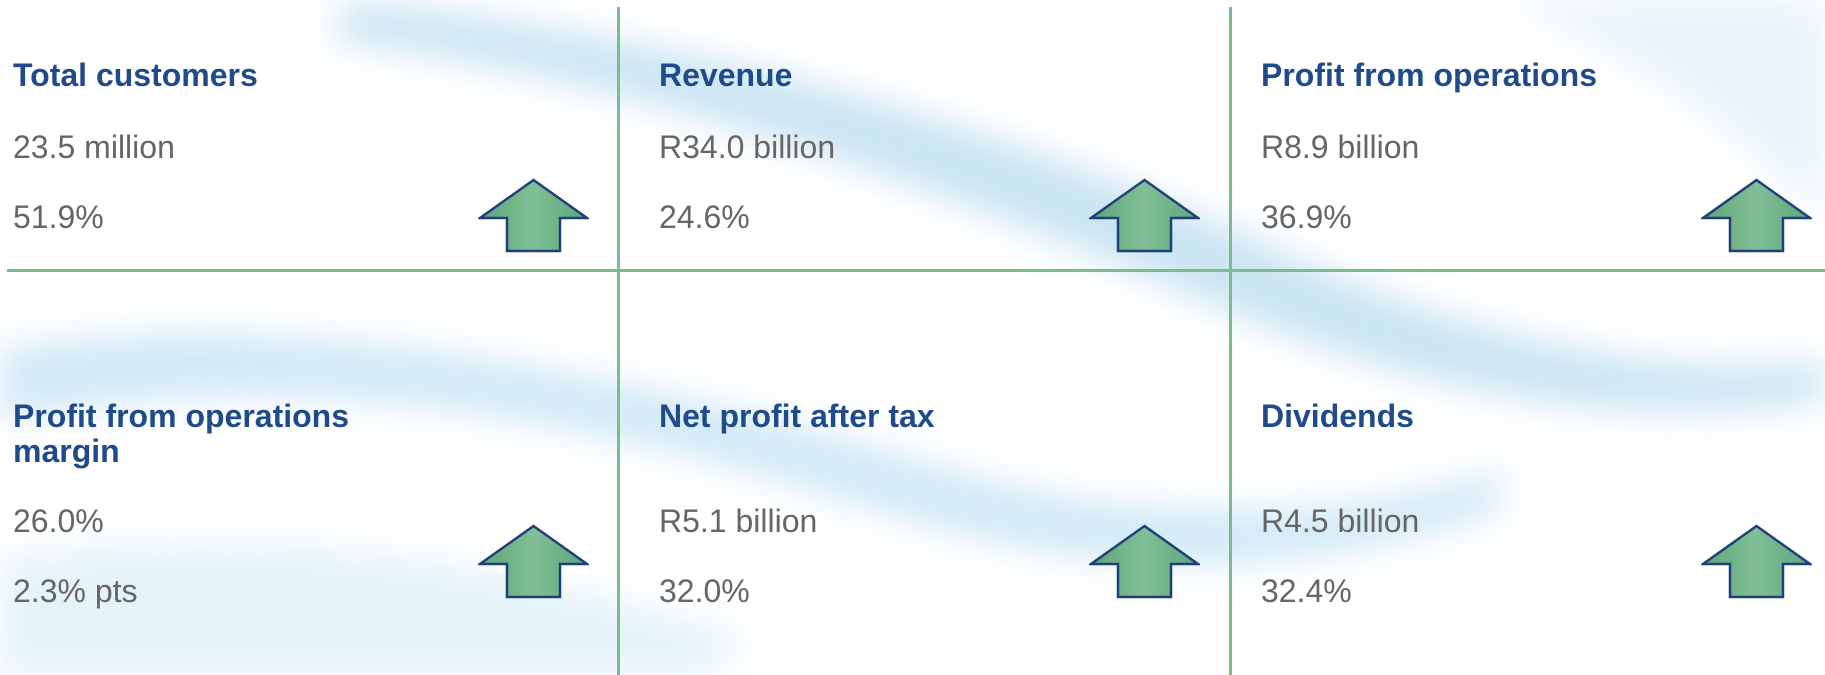 Image resolution: width=1825 pixels, height=675 pixels. I want to click on card-title: Profit from operations margin, so click(181, 433).